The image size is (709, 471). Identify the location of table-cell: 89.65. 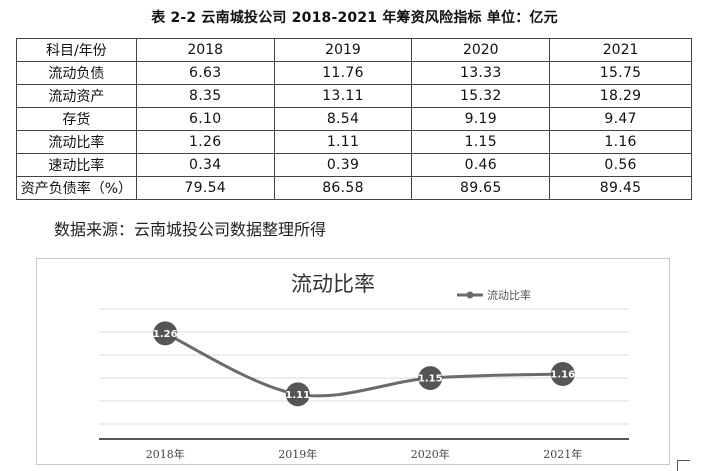
(481, 188).